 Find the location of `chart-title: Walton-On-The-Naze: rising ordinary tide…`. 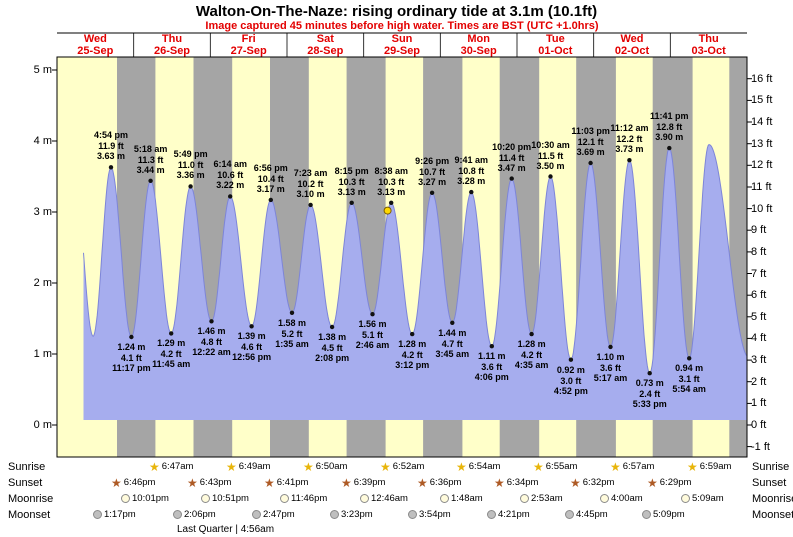

chart-title: Walton-On-The-Naze: rising ordinary tide… is located at coordinates (396, 11).